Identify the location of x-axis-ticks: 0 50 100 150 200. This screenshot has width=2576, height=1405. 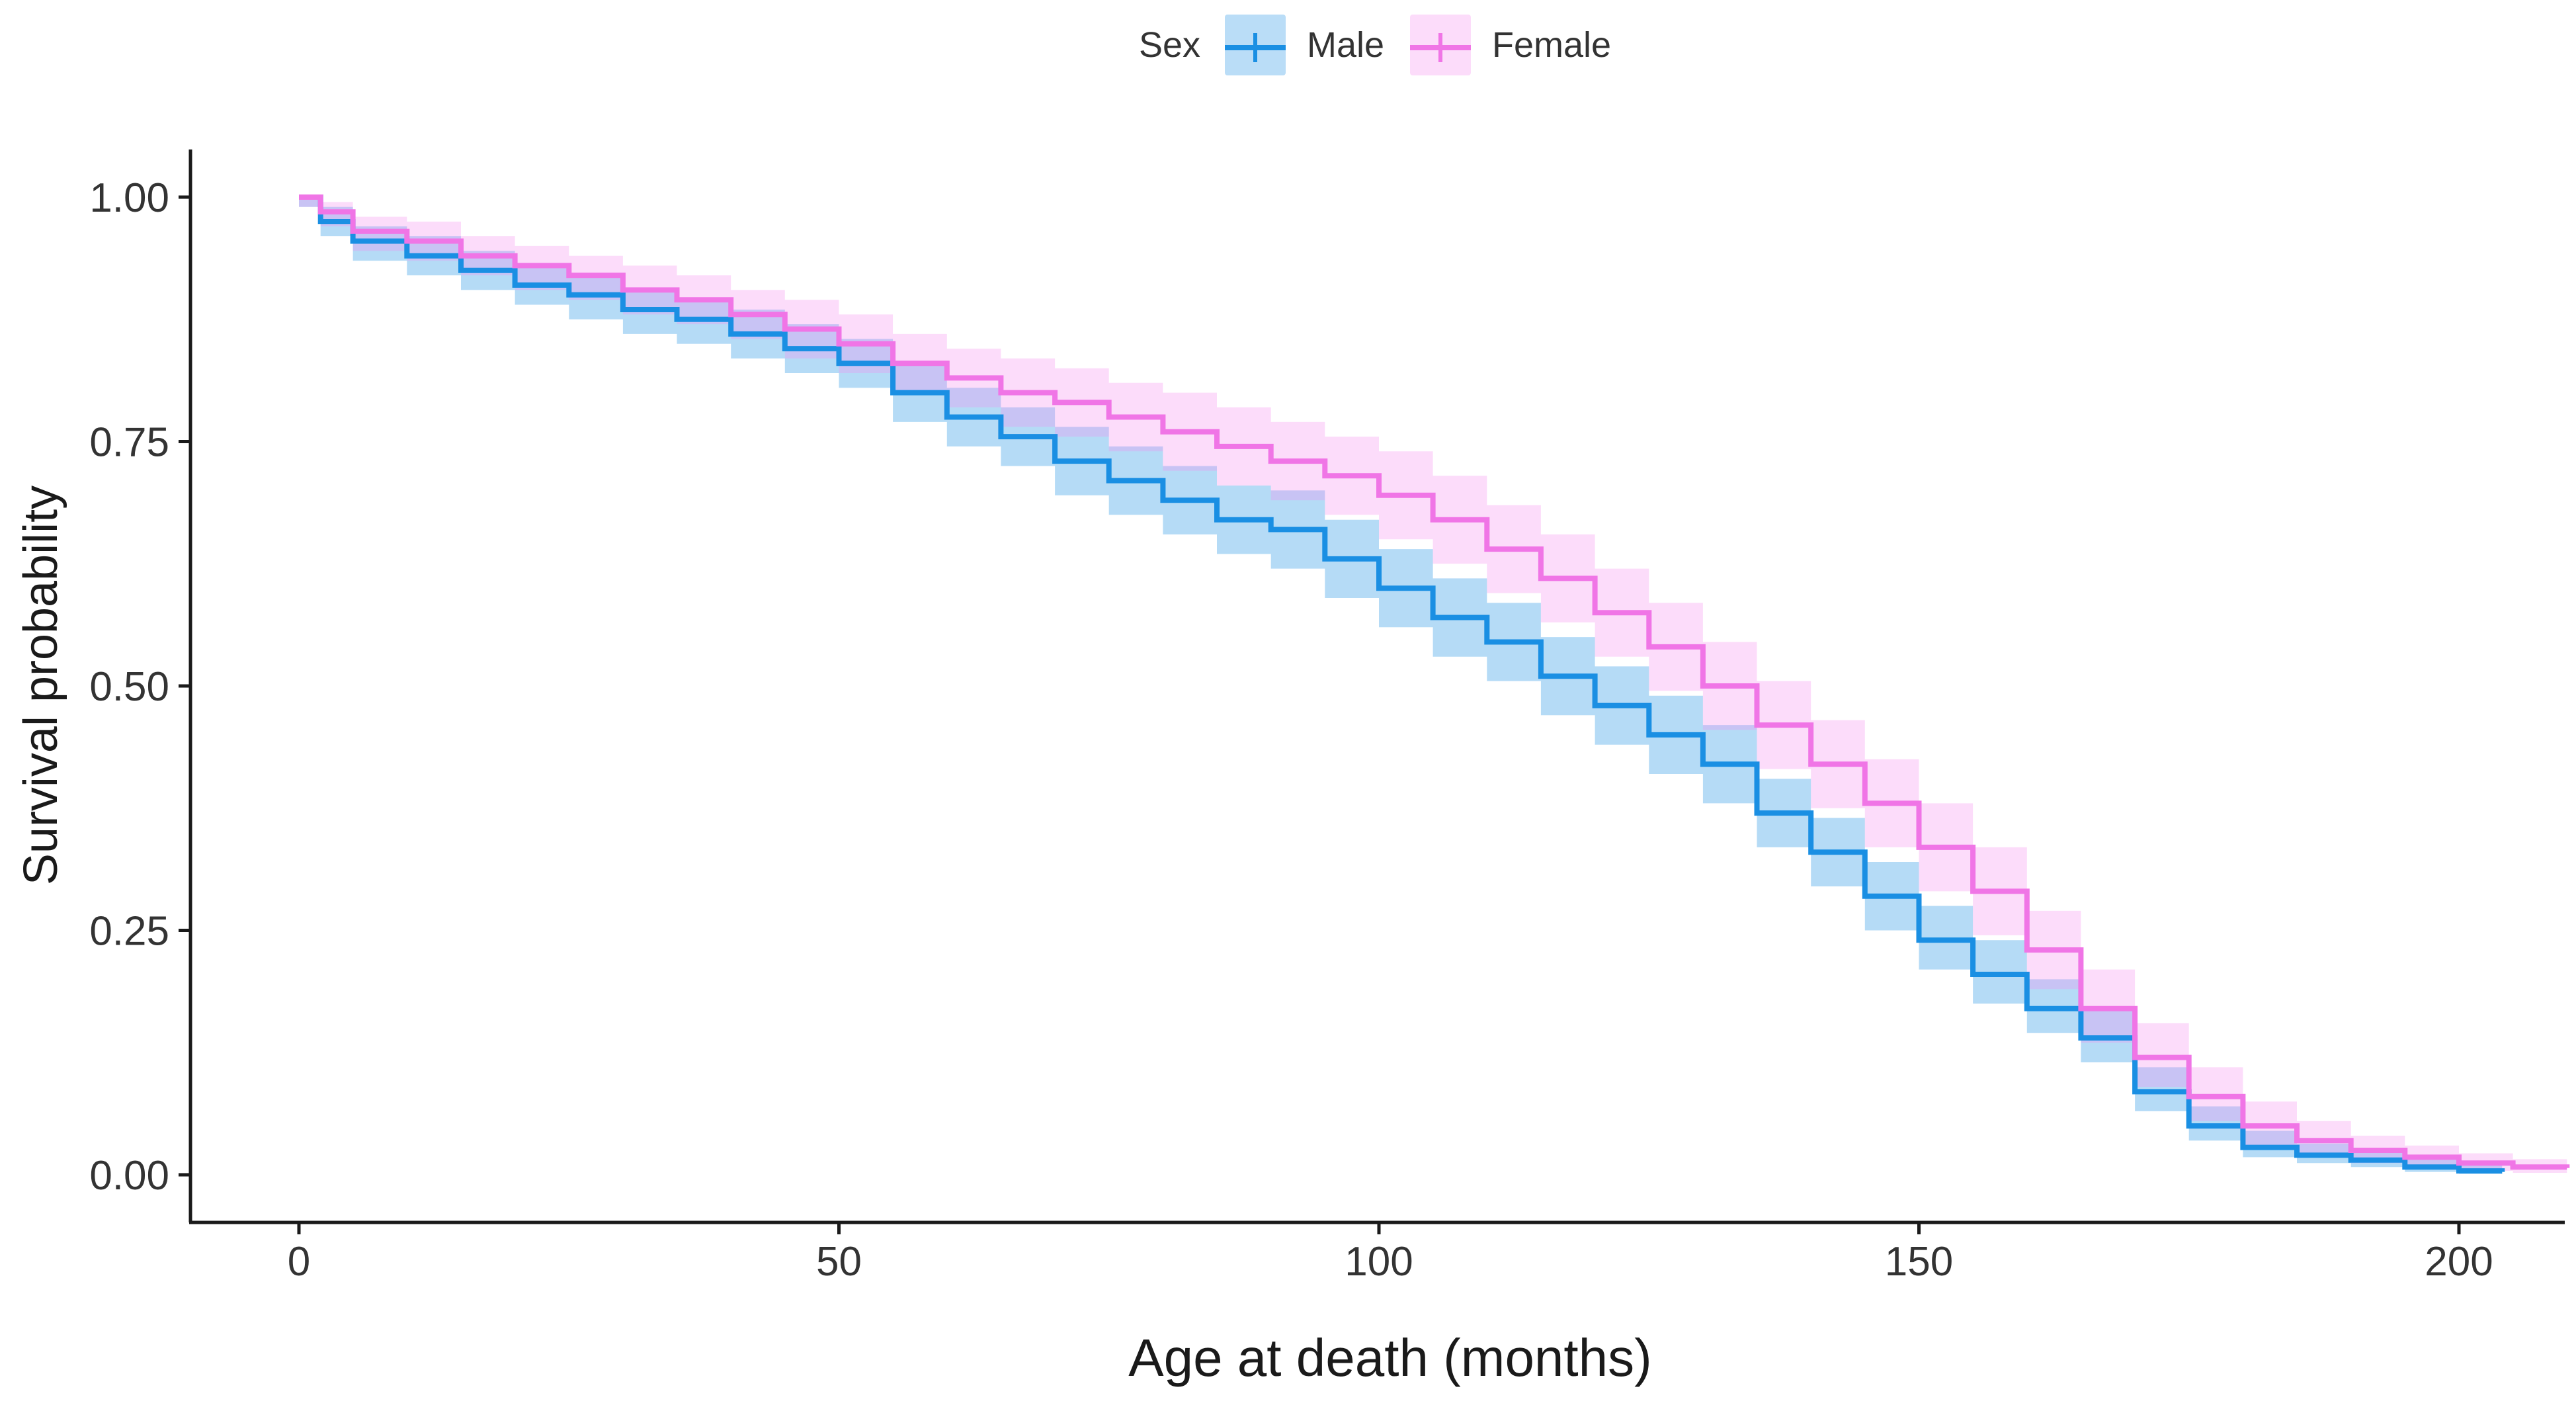
(1391, 1253).